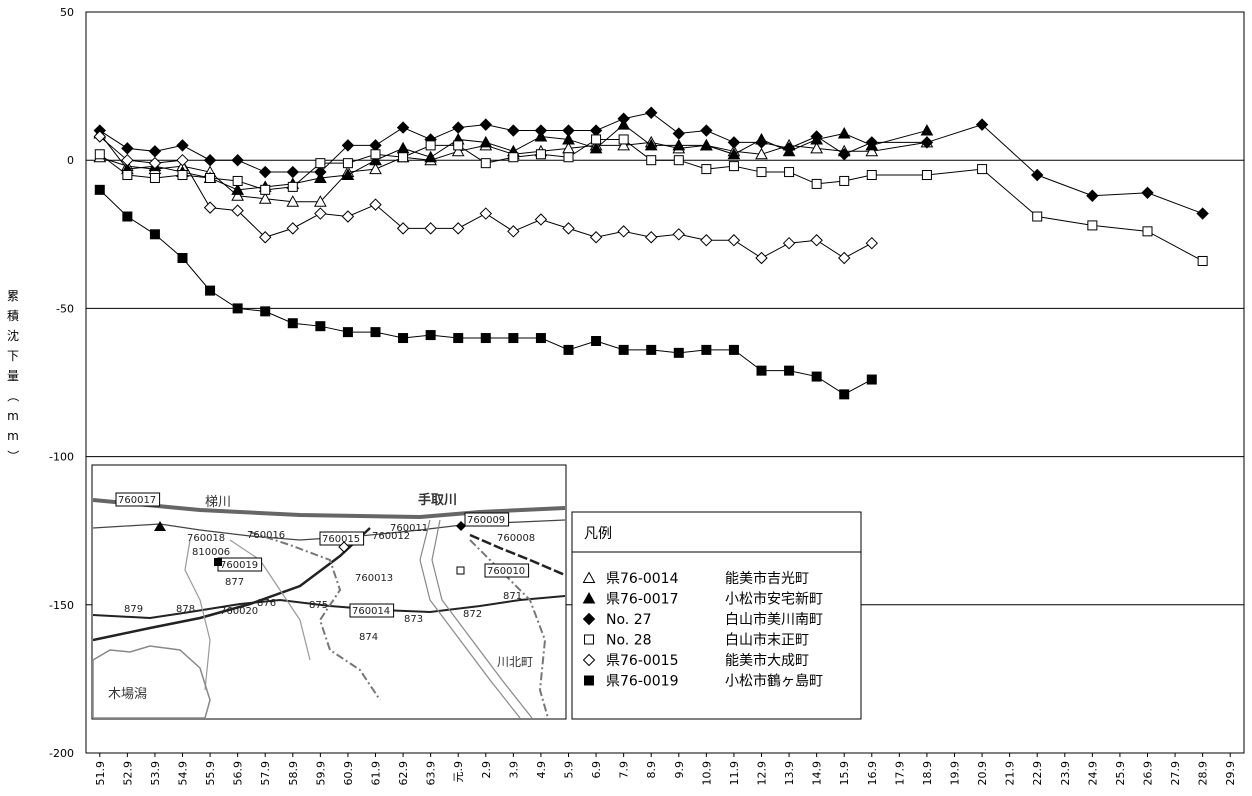  I want to click on x-tick-label: 27.9, so click(1175, 773).